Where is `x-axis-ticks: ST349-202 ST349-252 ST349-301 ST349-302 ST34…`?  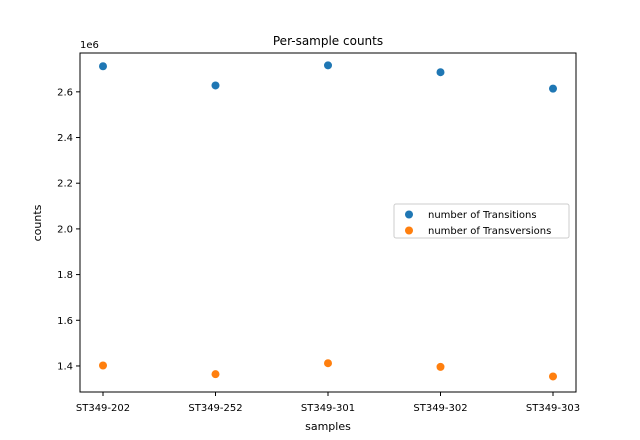
x-axis-ticks: ST349-202 ST349-252 ST349-301 ST349-302 ST34… is located at coordinates (328, 403).